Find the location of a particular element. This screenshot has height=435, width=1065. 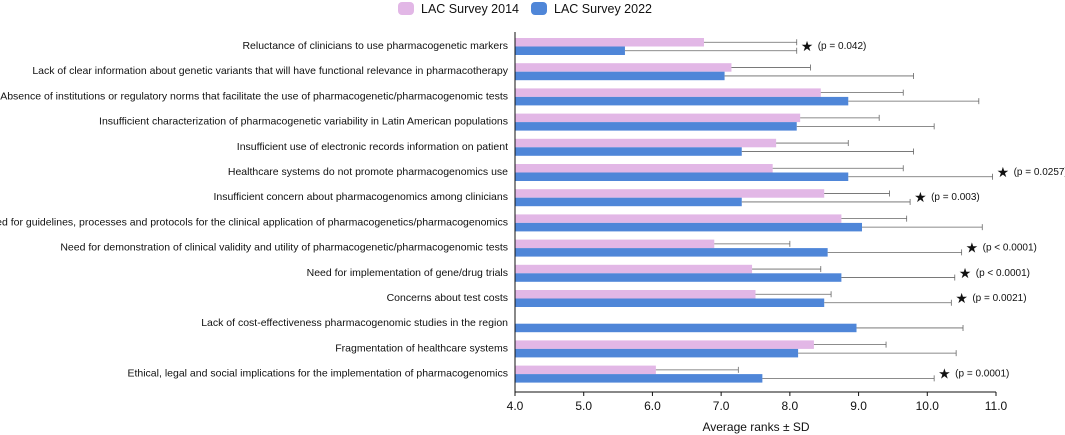

significance-label: (p = 0.042) is located at coordinates (842, 46).